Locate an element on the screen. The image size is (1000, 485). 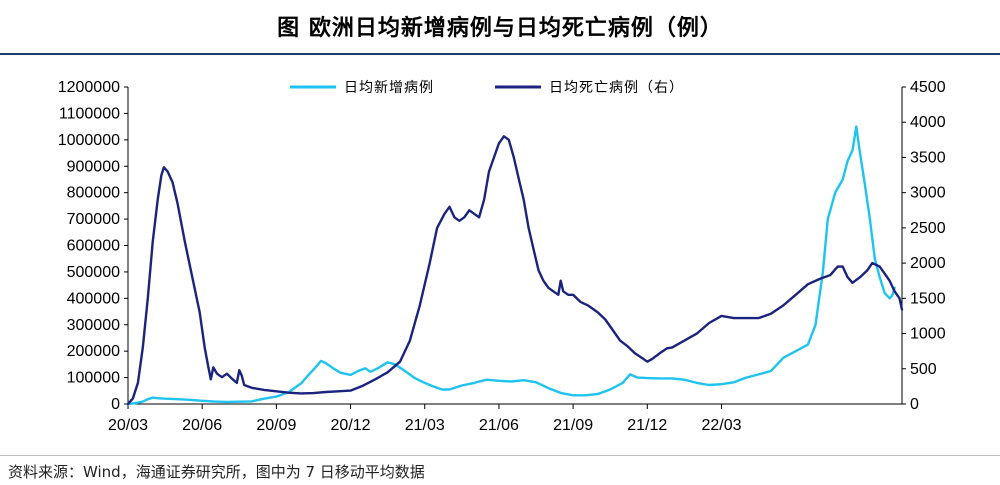
chart-title: 图 欧洲日均新增病例与日均死亡病例（例） is located at coordinates (500, 28).